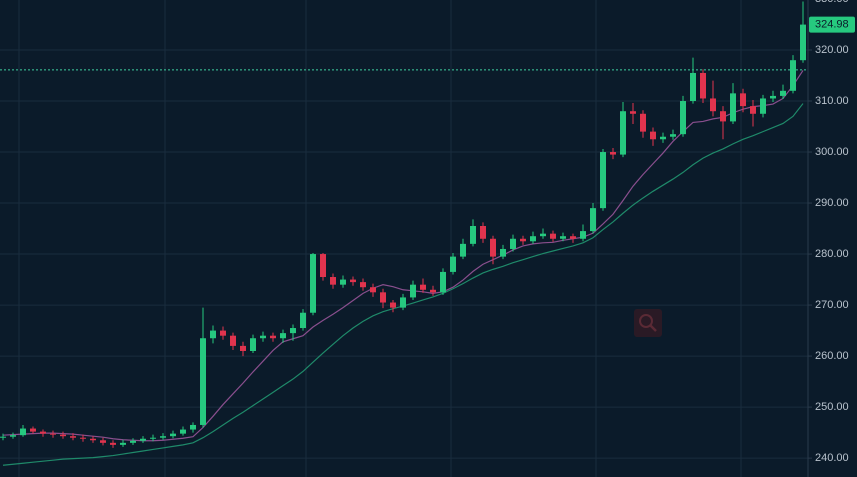 This screenshot has width=857, height=477. What do you see at coordinates (832, 254) in the screenshot?
I see `y-tick-label: 280.00` at bounding box center [832, 254].